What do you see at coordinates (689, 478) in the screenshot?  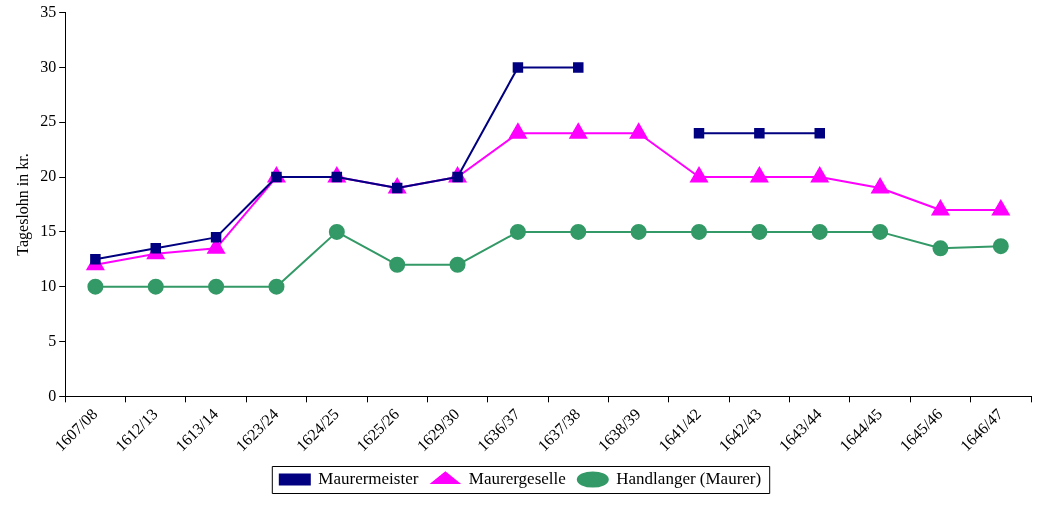 I see `legend-label: Handlanger (Maurer)` at bounding box center [689, 478].